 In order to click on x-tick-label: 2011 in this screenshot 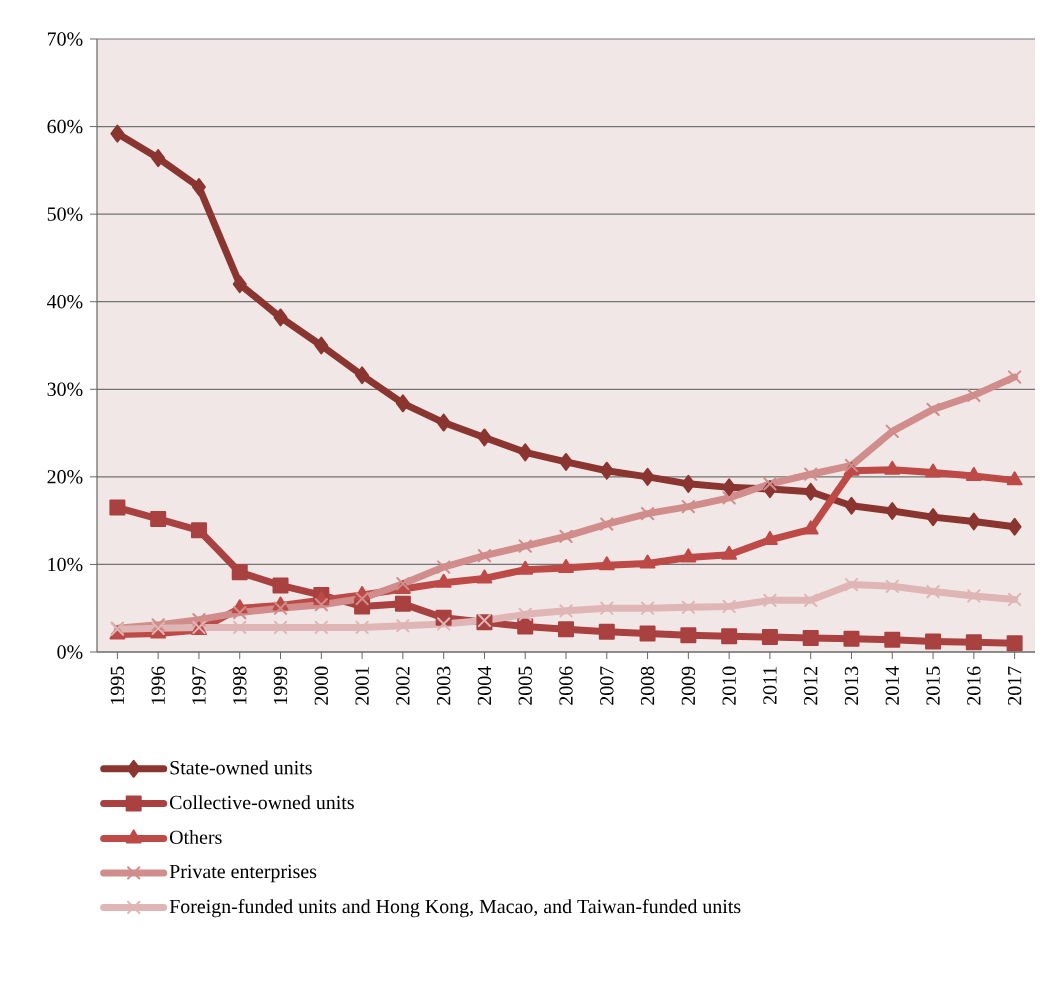, I will do `click(770, 686)`.